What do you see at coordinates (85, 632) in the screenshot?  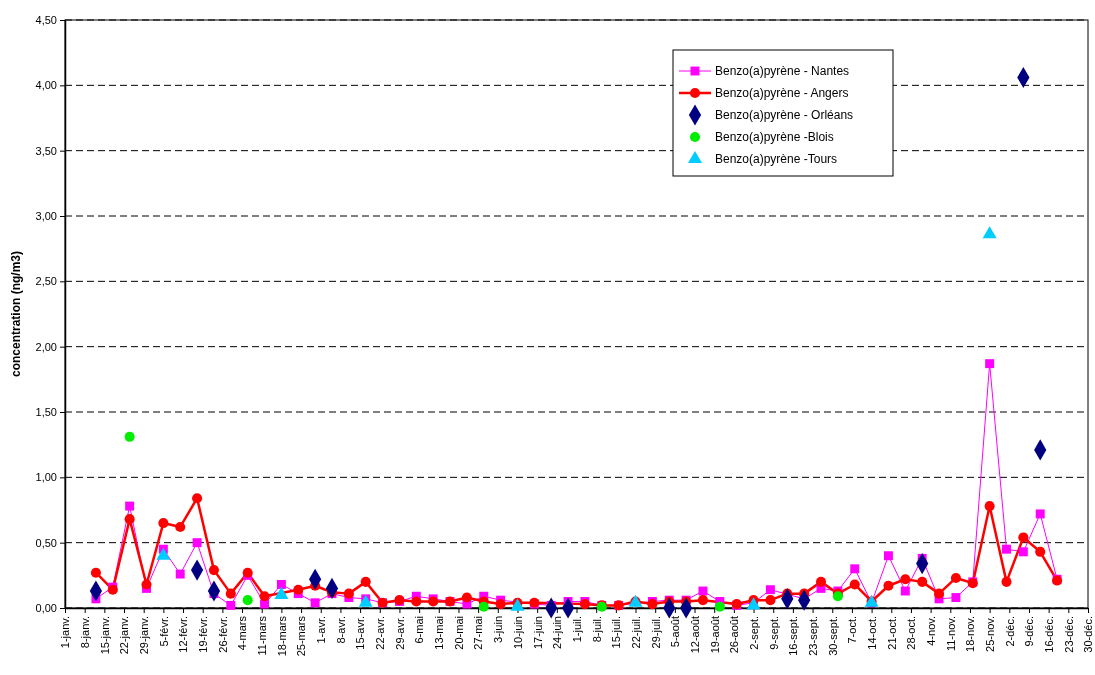 I see `x-tick-label: 8-janv.` at bounding box center [85, 632].